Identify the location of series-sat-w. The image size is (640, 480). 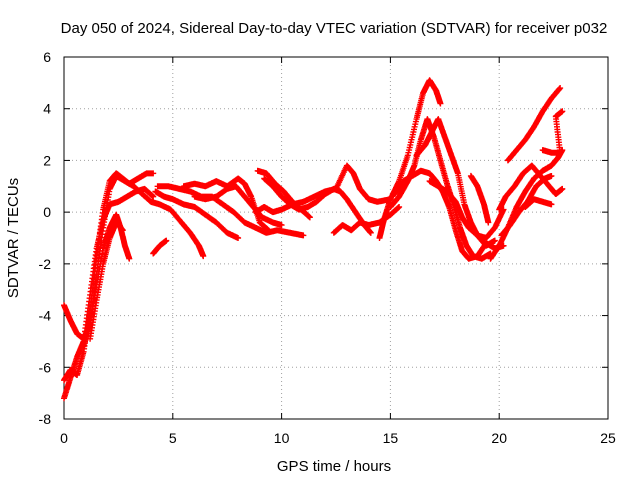
(534, 124).